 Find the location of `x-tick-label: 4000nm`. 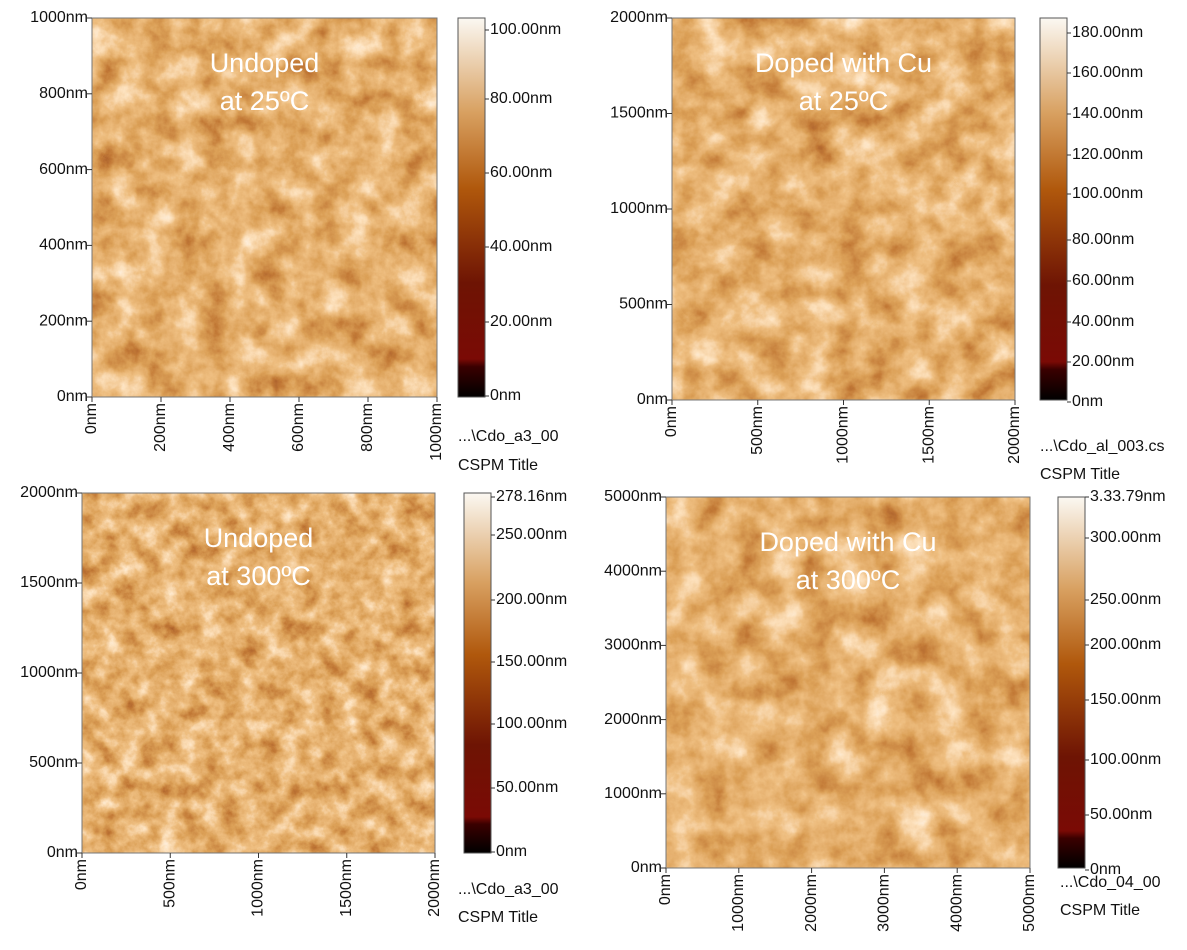

x-tick-label: 4000nm is located at coordinates (956, 903).